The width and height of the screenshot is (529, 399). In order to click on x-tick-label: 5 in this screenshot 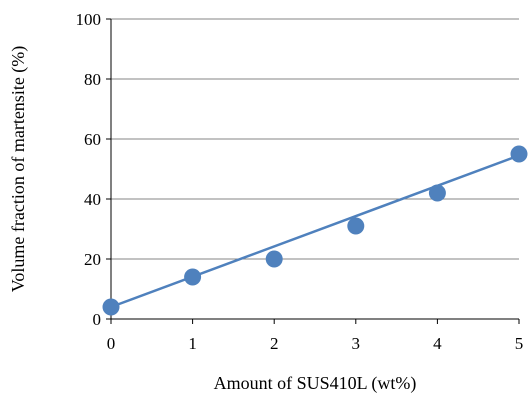, I will do `click(519, 343)`.